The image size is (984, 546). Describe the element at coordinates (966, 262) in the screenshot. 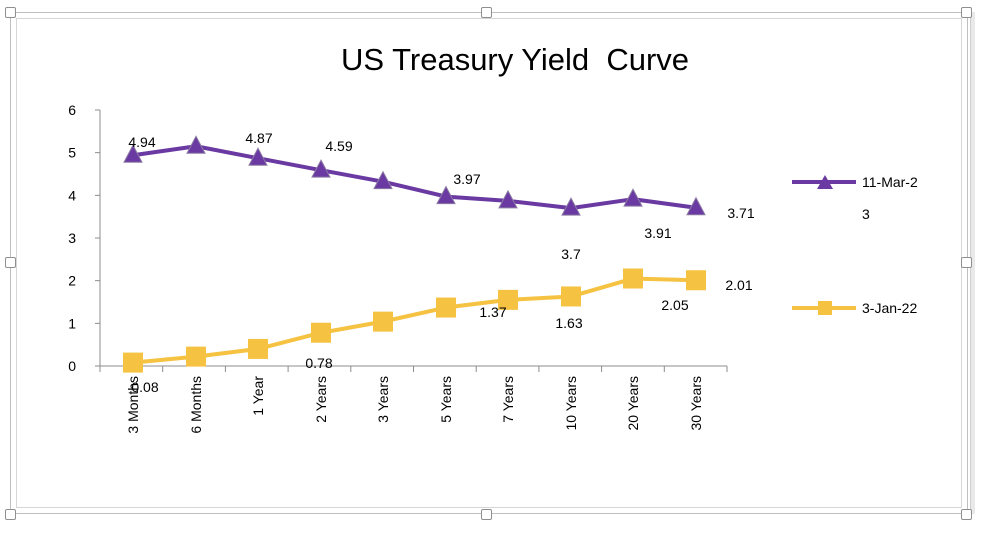

I see `resize-handle-middle-right` at that location.